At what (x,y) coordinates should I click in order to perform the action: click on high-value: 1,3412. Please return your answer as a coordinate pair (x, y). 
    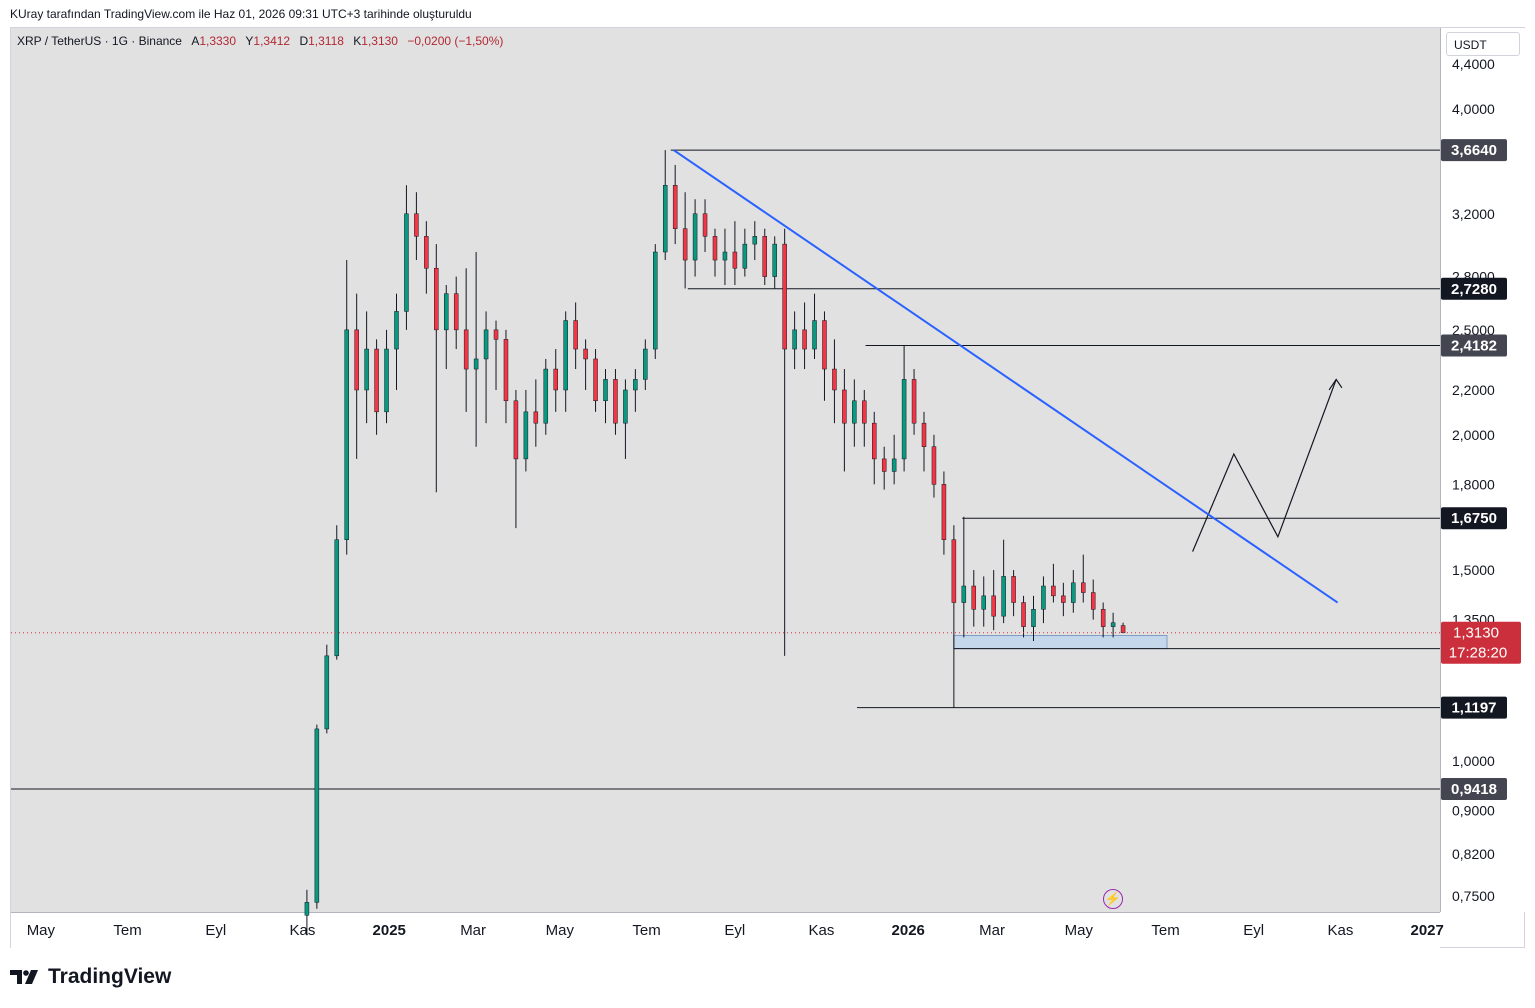
    Looking at the image, I should click on (272, 41).